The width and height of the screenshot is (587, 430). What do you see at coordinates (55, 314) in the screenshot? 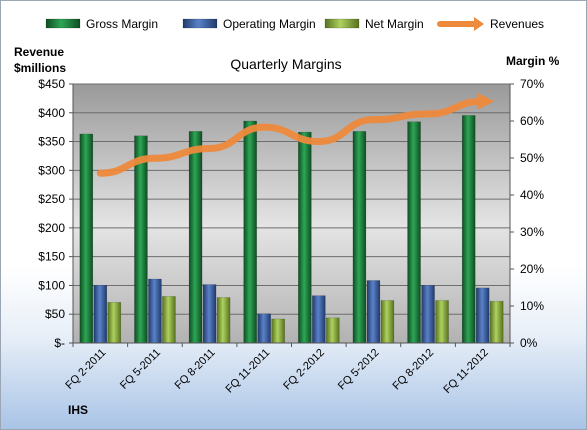
I see `left-tick-label: $50` at bounding box center [55, 314].